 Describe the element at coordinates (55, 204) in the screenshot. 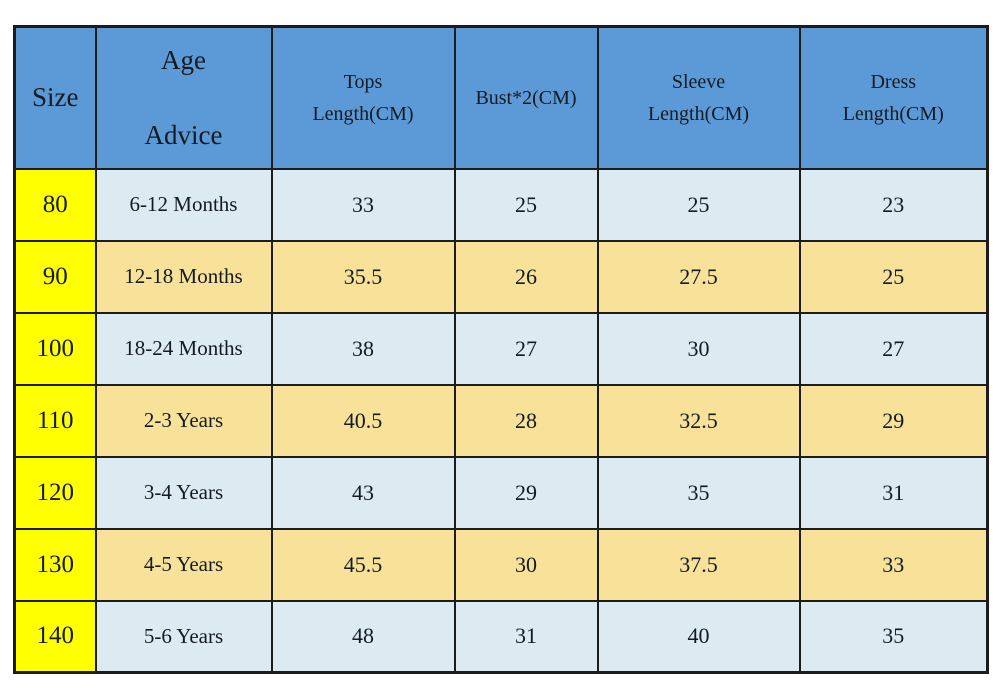

I see `size-cell: 80` at that location.